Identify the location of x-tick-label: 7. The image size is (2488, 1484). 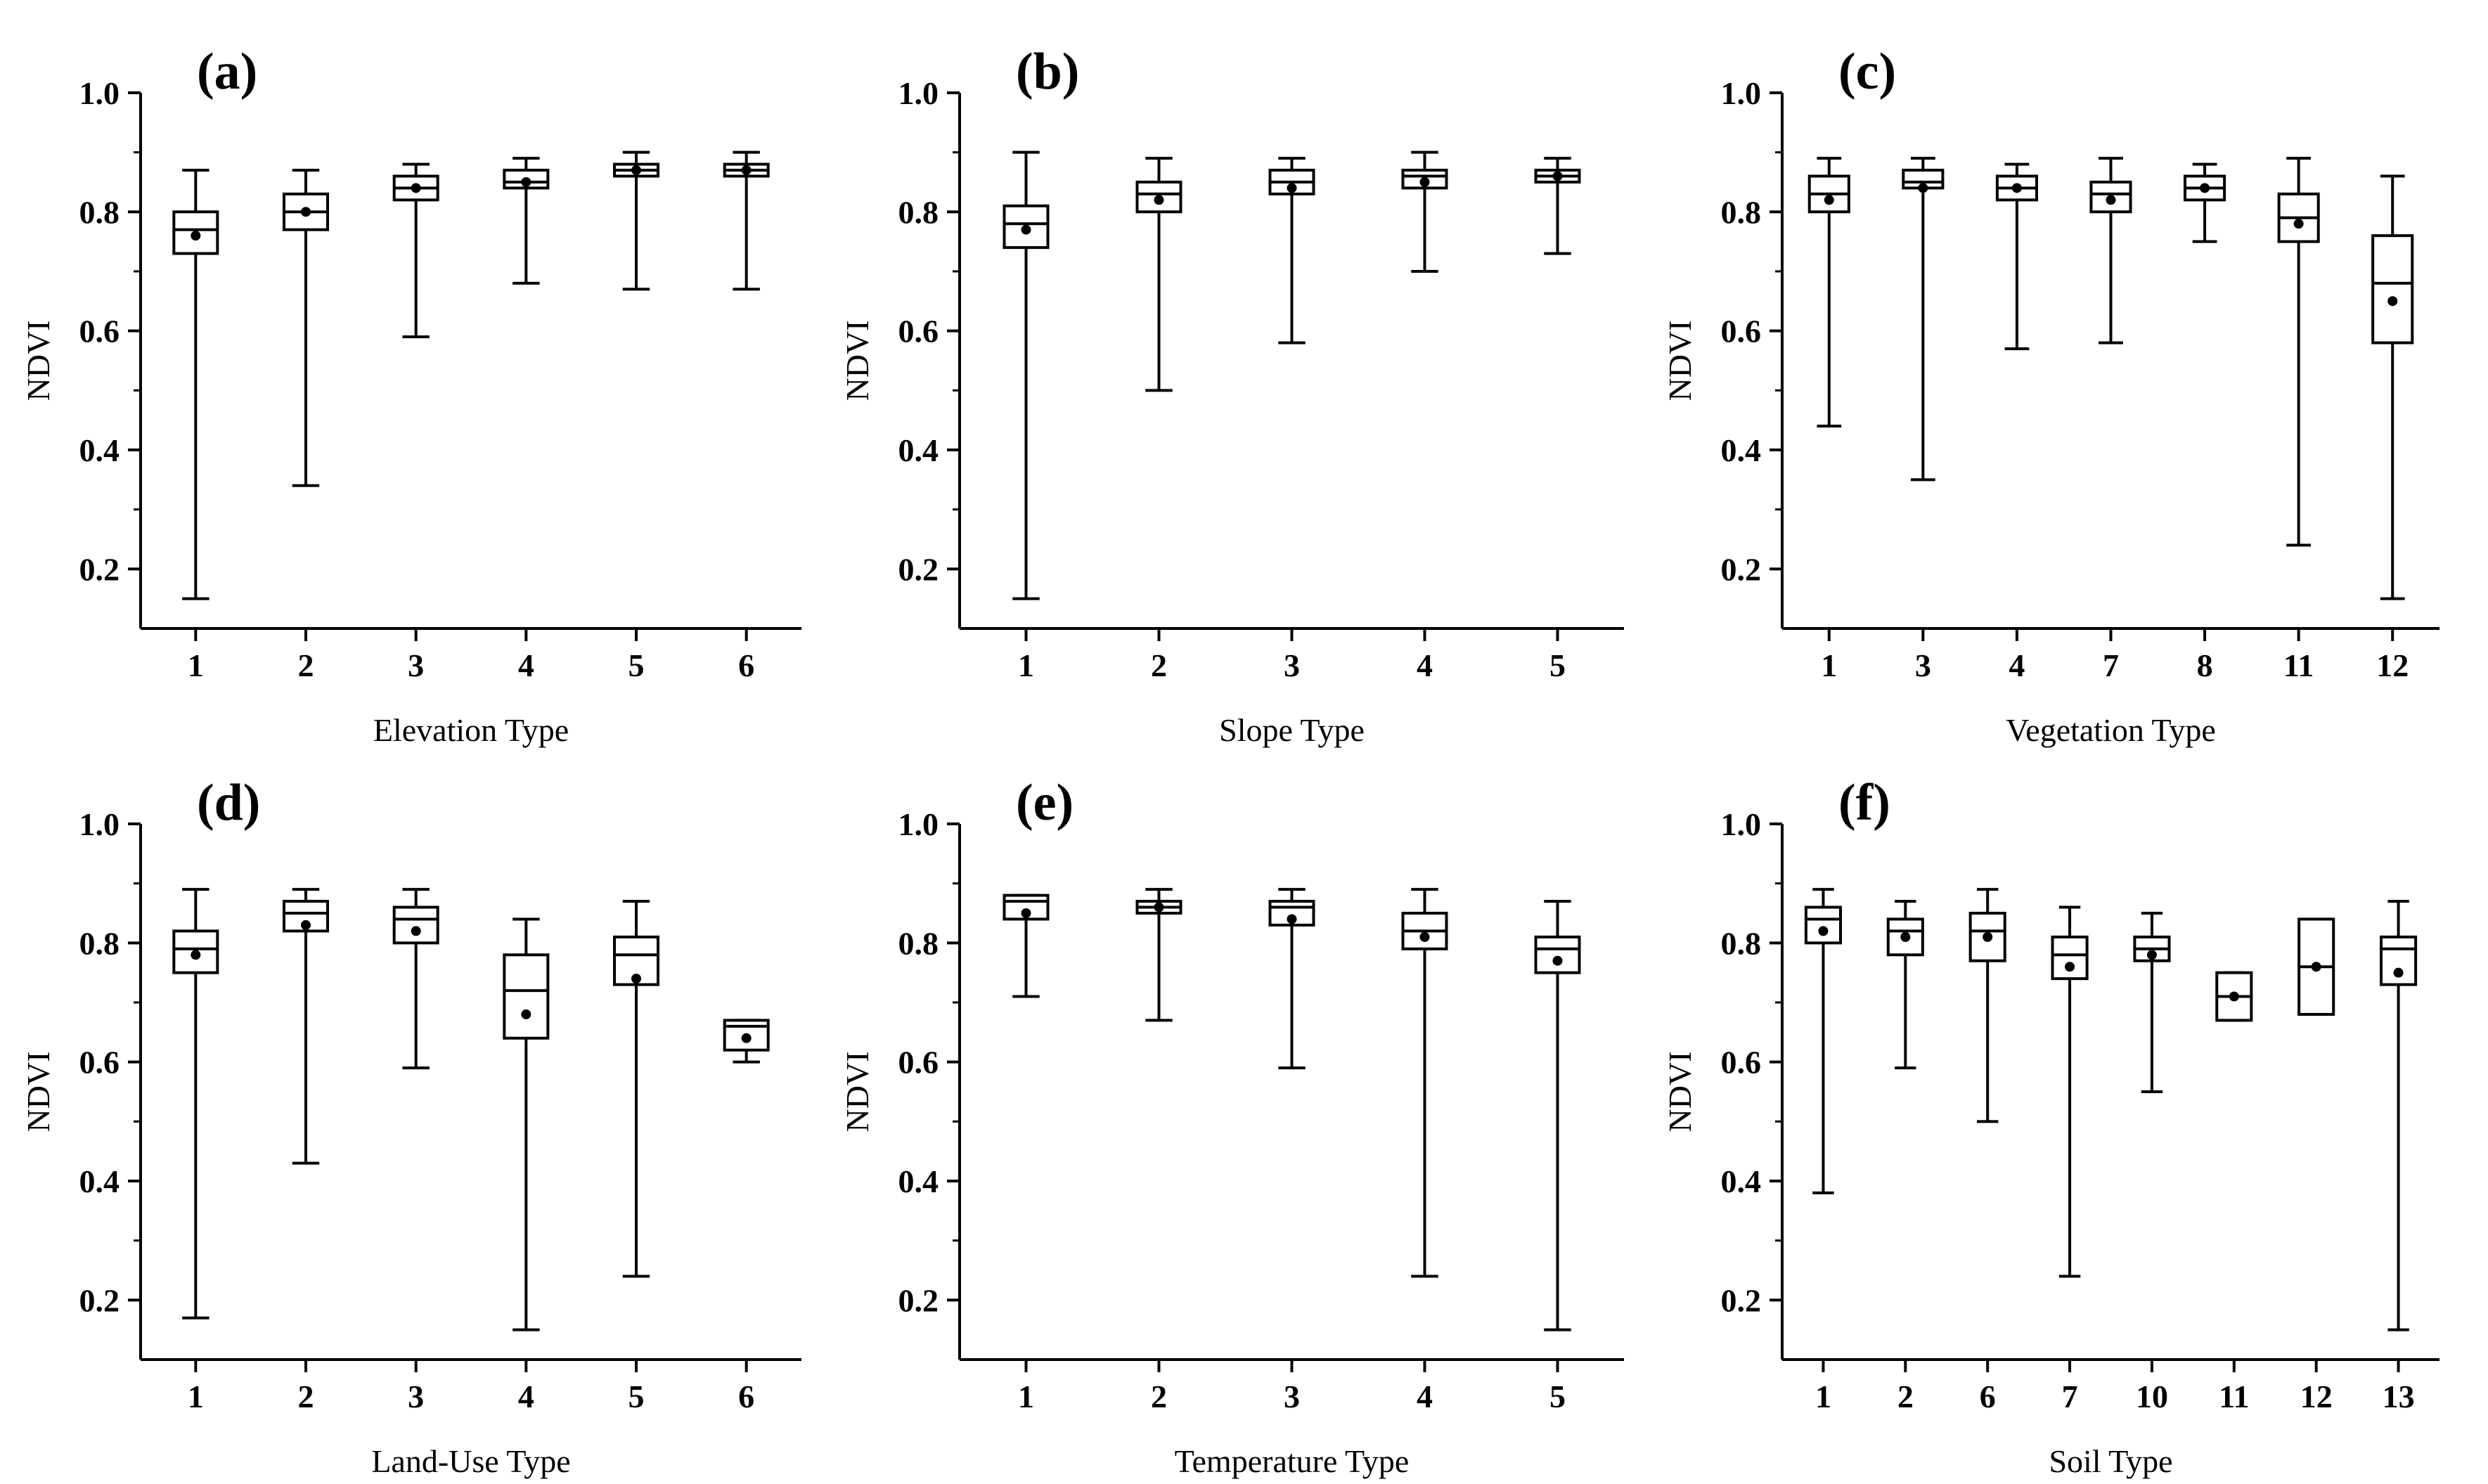
(2070, 1396).